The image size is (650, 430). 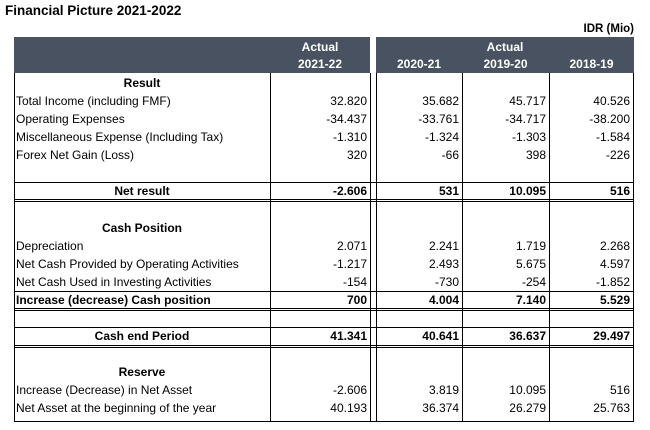 I want to click on border-col-2019, so click(x=549, y=247).